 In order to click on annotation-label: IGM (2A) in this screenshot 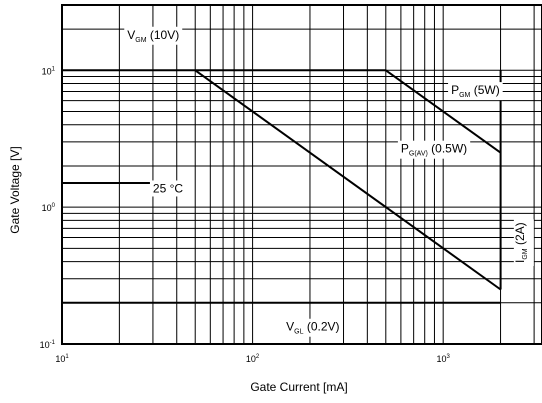, I will do `click(521, 242)`.